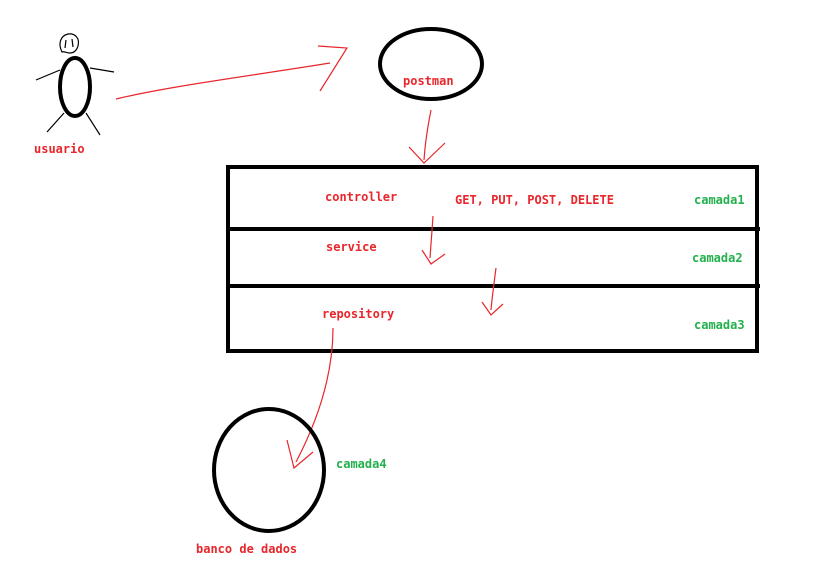 The width and height of the screenshot is (827, 565). I want to click on layer1-tag: camada1, so click(719, 200).